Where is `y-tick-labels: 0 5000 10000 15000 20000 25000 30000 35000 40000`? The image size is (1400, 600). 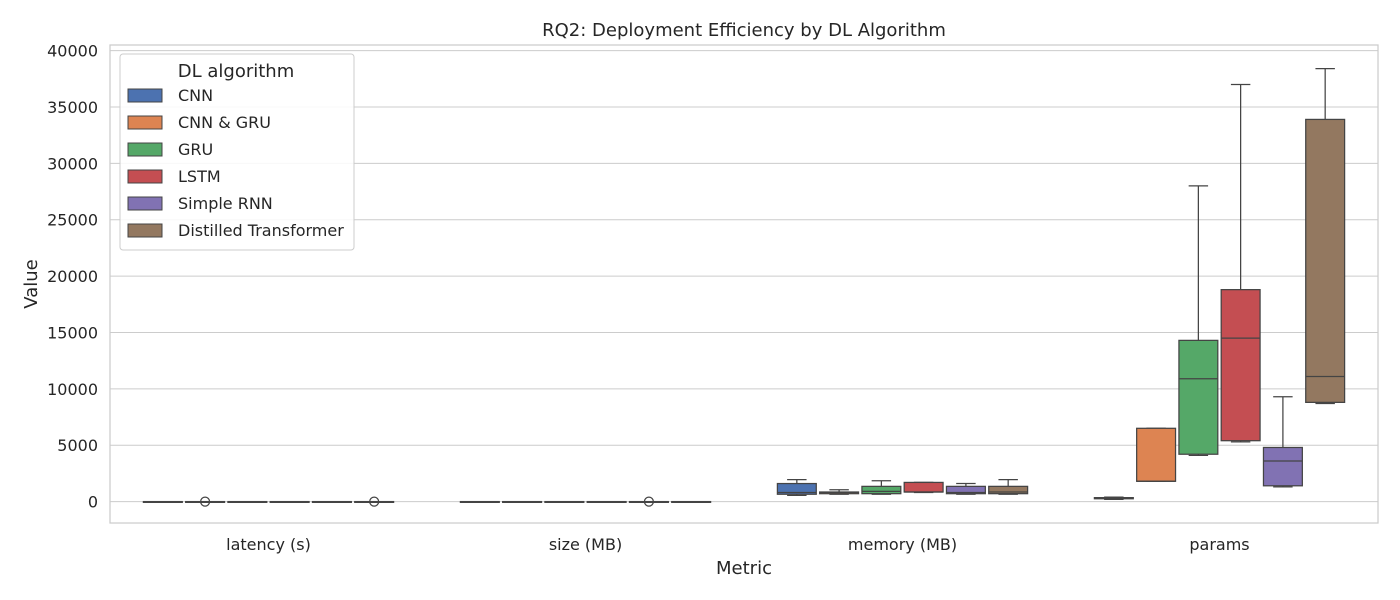 y-tick-labels: 0 5000 10000 15000 20000 25000 30000 35000 40000 is located at coordinates (72, 277).